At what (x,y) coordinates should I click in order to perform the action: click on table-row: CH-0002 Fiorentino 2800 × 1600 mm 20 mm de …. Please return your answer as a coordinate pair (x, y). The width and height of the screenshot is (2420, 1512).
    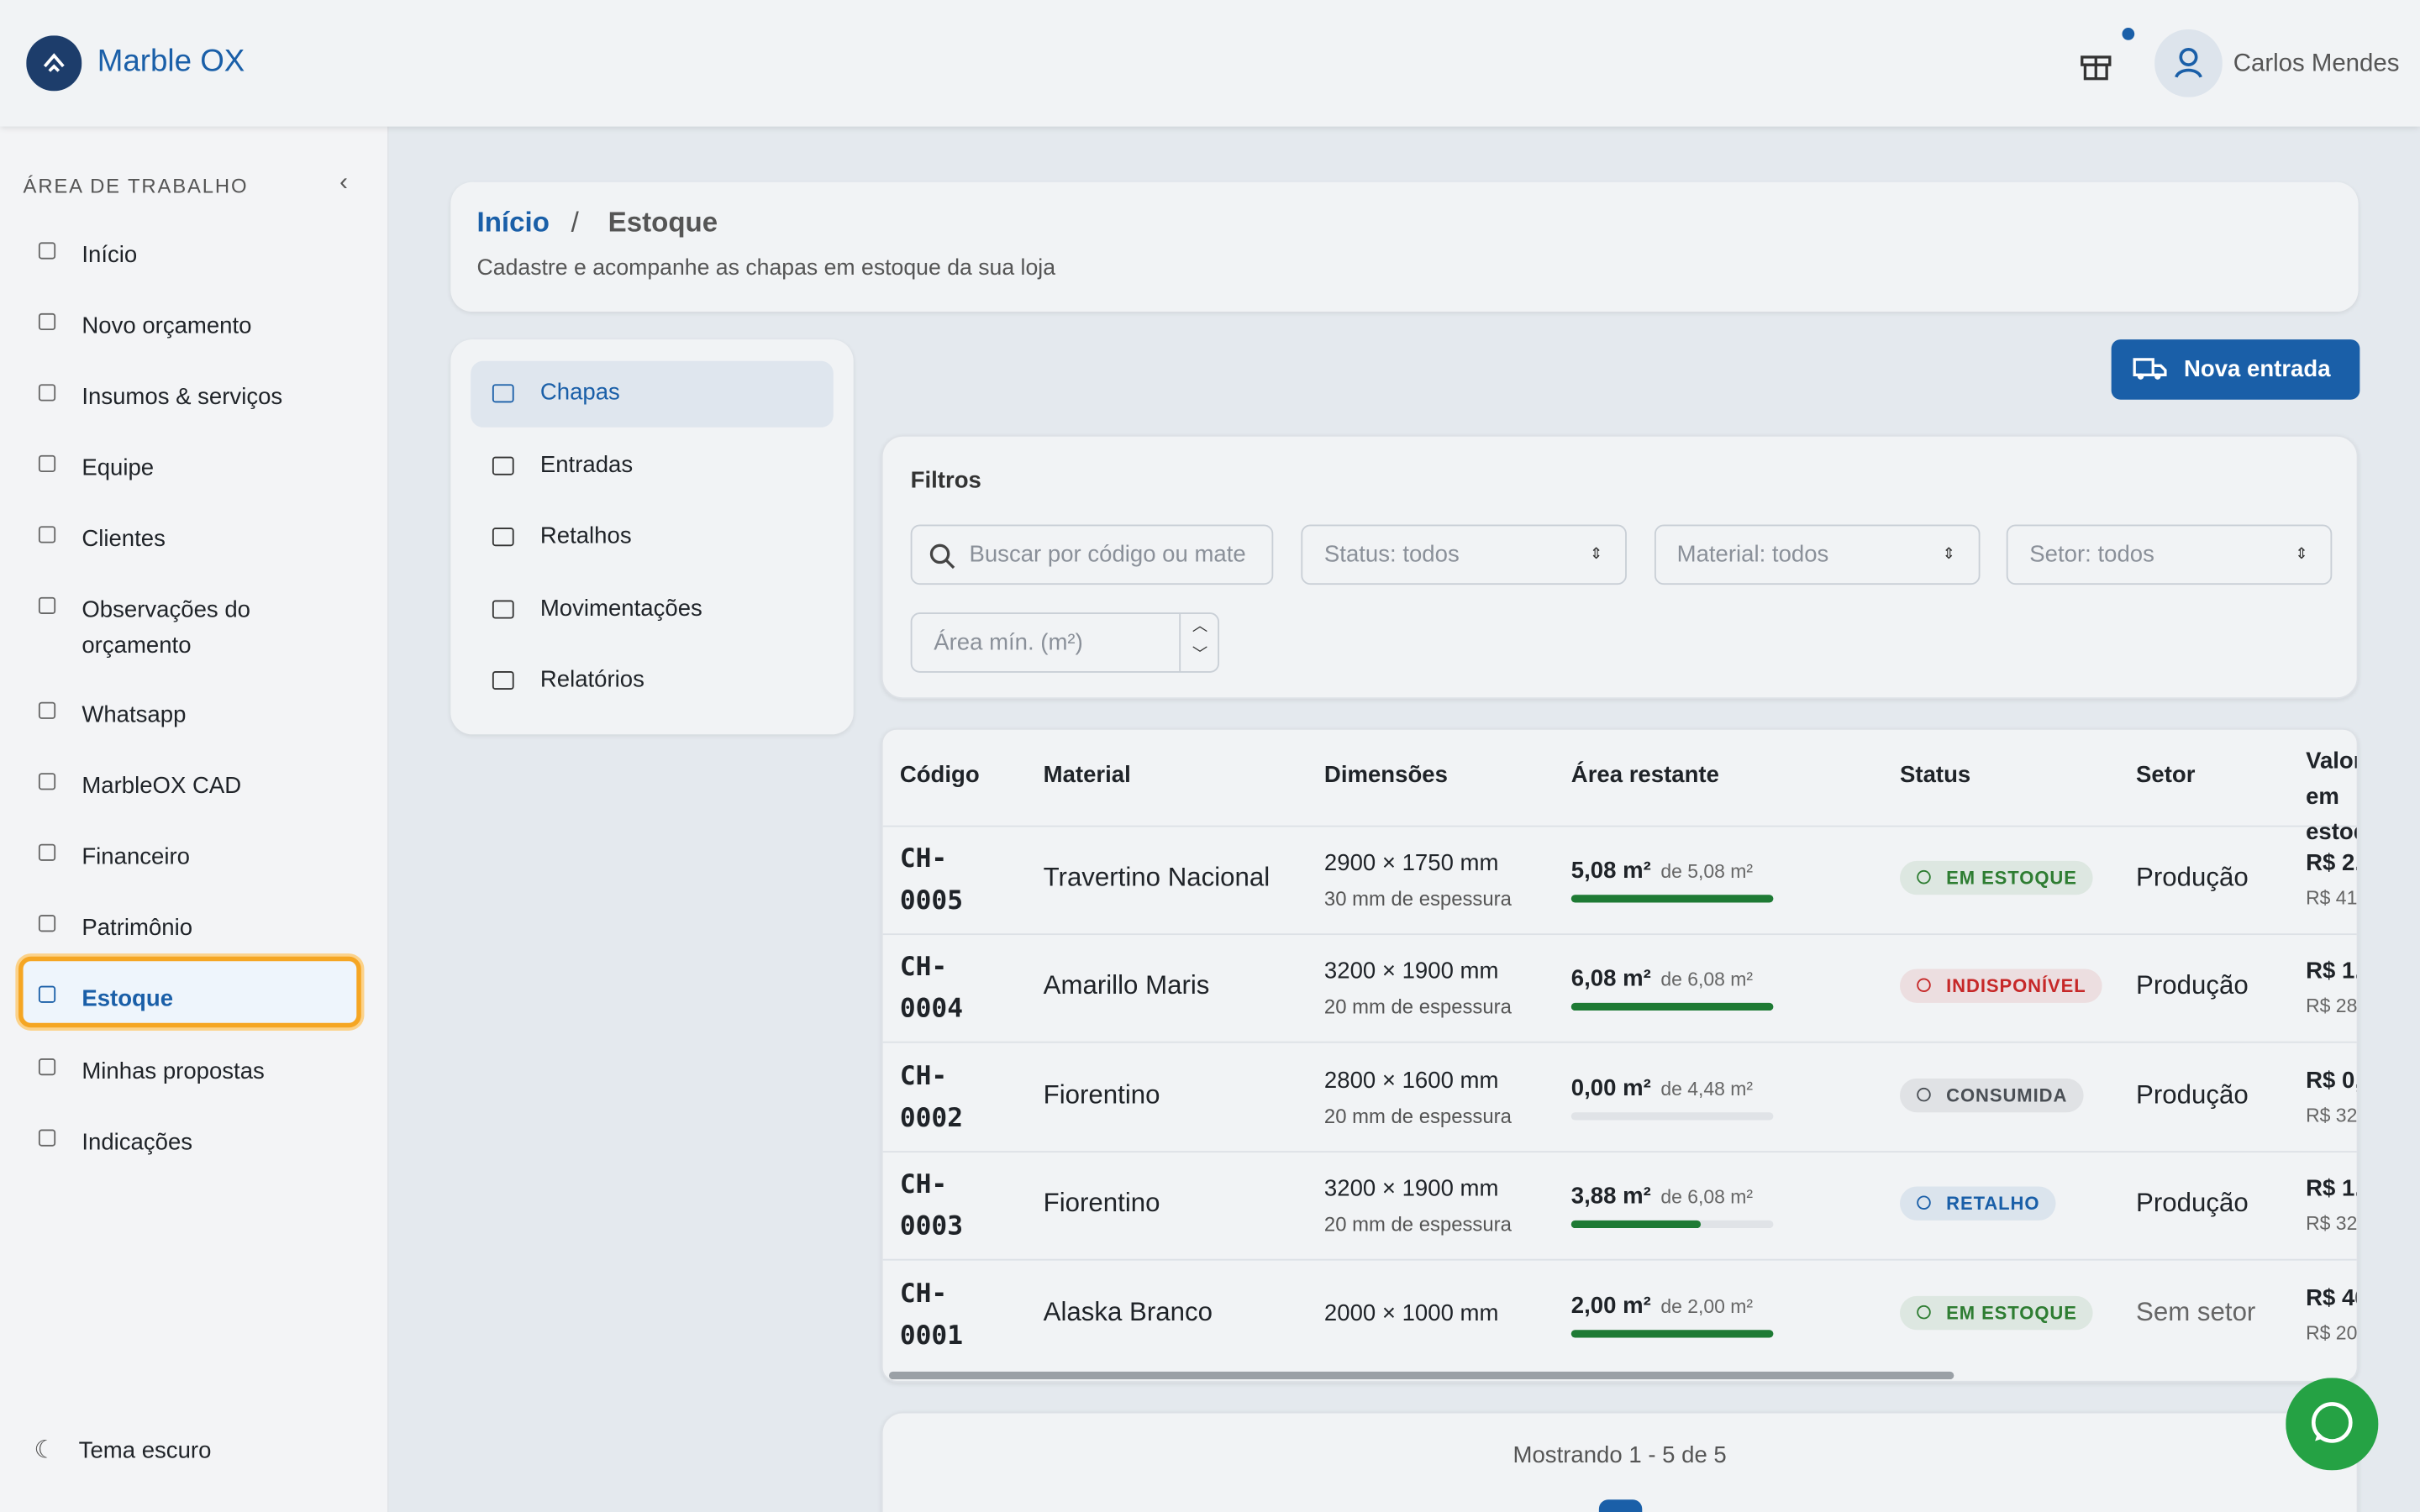
    Looking at the image, I should click on (1620, 1098).